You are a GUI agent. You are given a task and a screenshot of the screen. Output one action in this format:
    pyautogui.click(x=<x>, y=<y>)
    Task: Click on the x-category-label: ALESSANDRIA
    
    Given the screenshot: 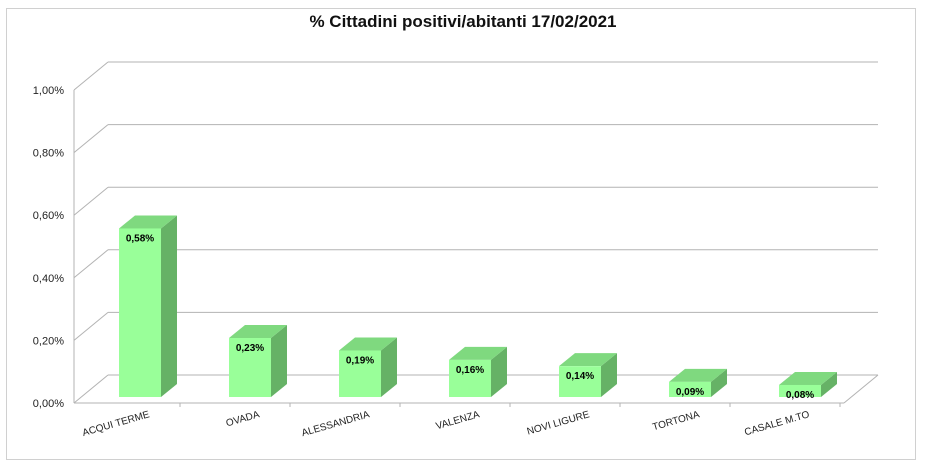 What is the action you would take?
    pyautogui.click(x=335, y=424)
    